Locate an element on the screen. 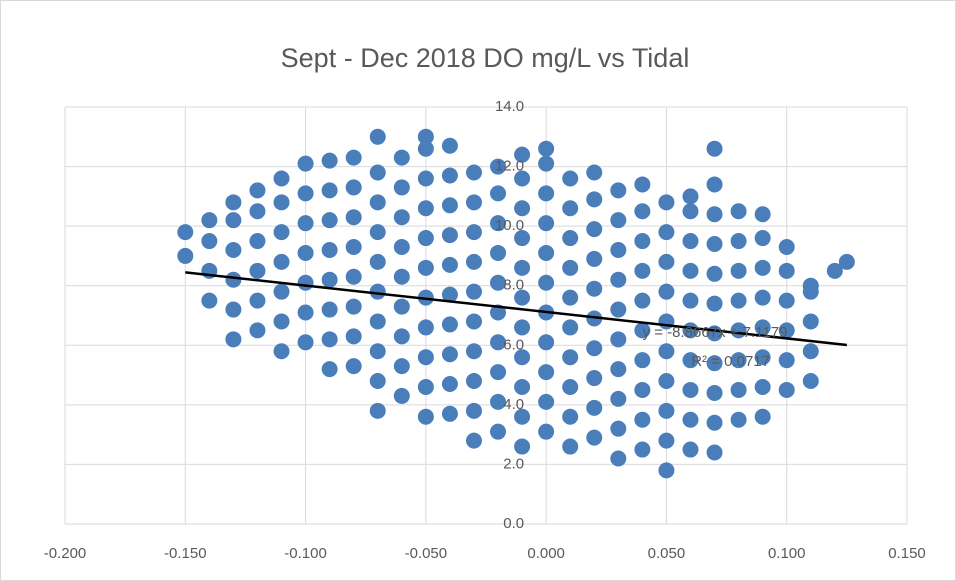  y-tick-label: 10.0 is located at coordinates (509, 225).